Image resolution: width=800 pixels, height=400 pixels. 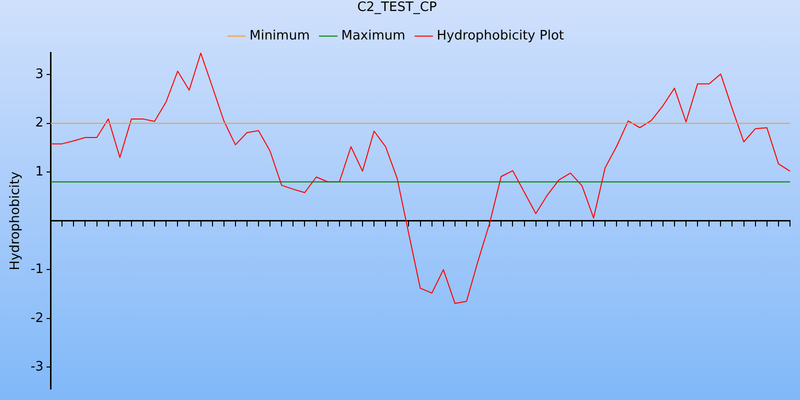 What do you see at coordinates (39, 123) in the screenshot?
I see `y-tick-label: 2` at bounding box center [39, 123].